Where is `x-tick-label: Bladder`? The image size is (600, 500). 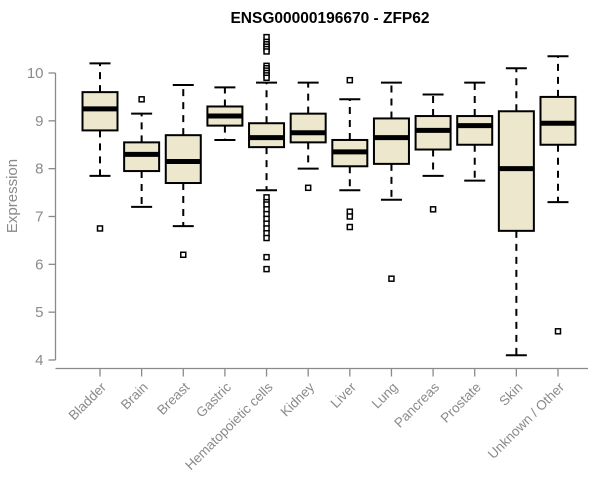
x-tick-label: Bladder is located at coordinates (88, 401).